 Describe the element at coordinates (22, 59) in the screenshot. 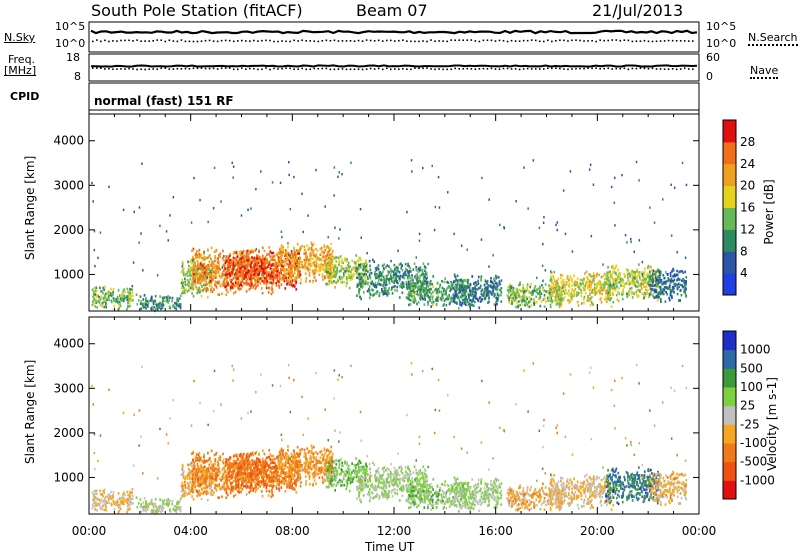

I see `freq-label: Freq.` at that location.